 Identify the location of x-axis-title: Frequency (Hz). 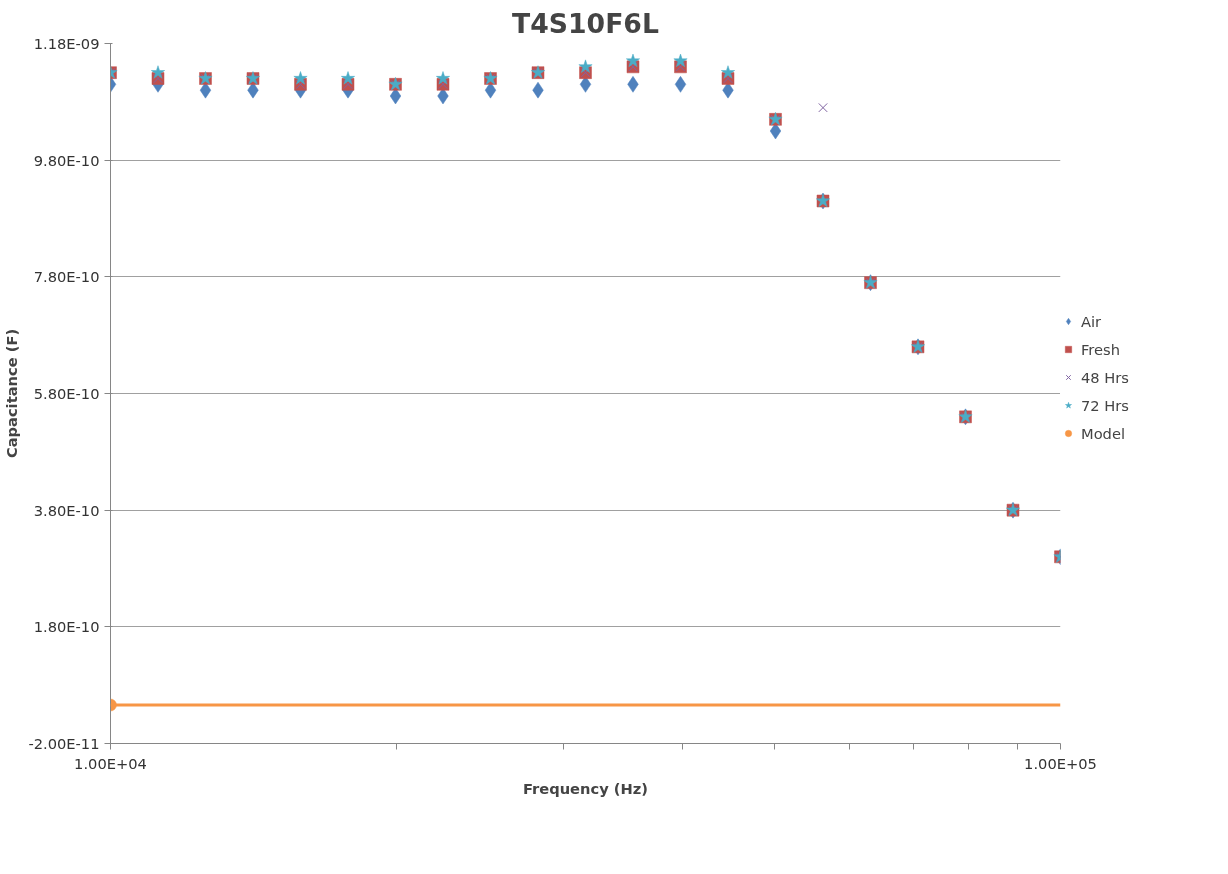
(585, 788).